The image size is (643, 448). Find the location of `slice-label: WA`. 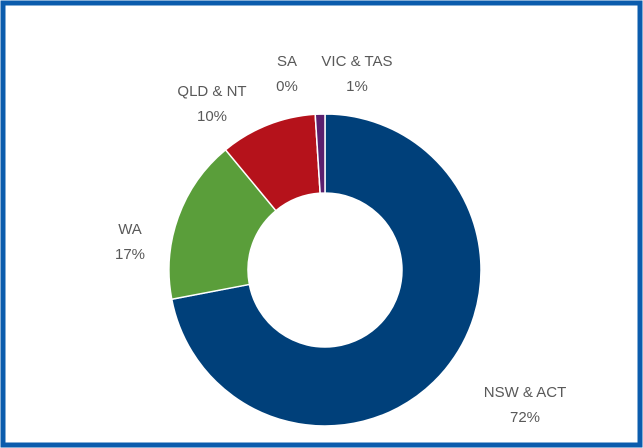

slice-label: WA is located at coordinates (130, 229).